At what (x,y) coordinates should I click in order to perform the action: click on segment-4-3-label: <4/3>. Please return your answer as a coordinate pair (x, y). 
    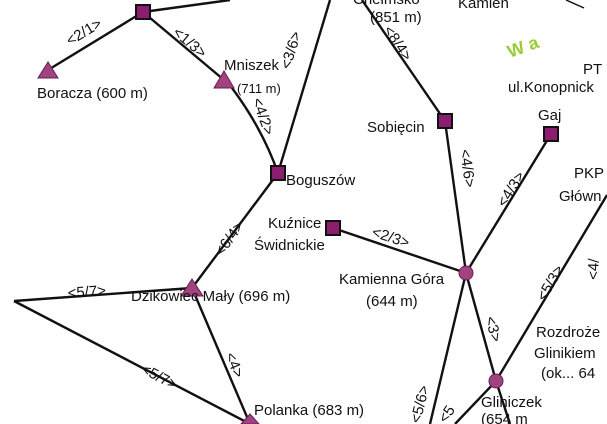
    Looking at the image, I should click on (511, 189).